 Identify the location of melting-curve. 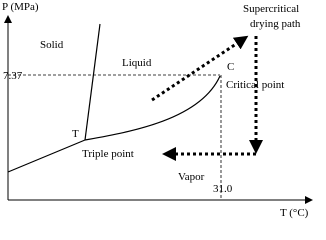
(92, 82).